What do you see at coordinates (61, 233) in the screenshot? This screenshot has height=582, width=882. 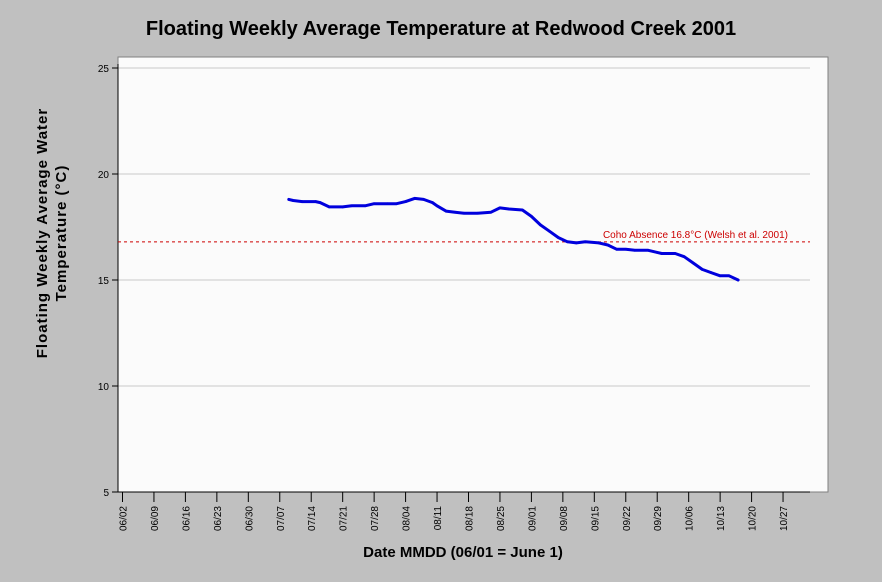 I see `y-axis-label-line-2: Temperature (°C)` at bounding box center [61, 233].